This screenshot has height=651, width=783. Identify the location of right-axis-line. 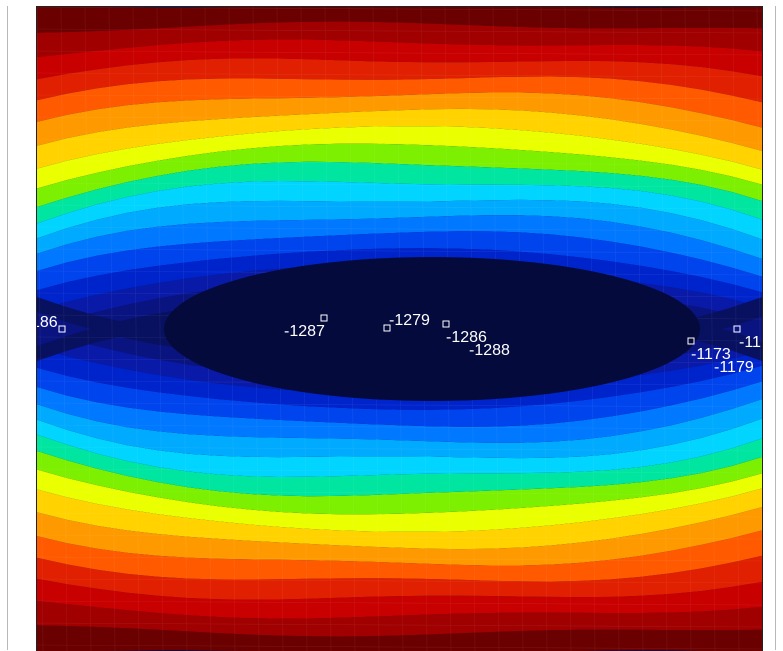
(775, 328).